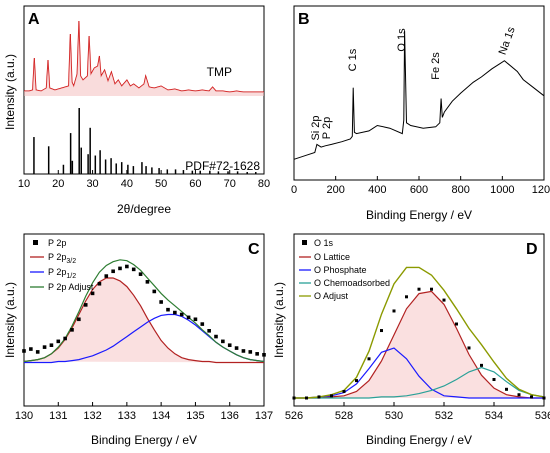  I want to click on panel-a-tmp-label: TMP, so click(219, 72).